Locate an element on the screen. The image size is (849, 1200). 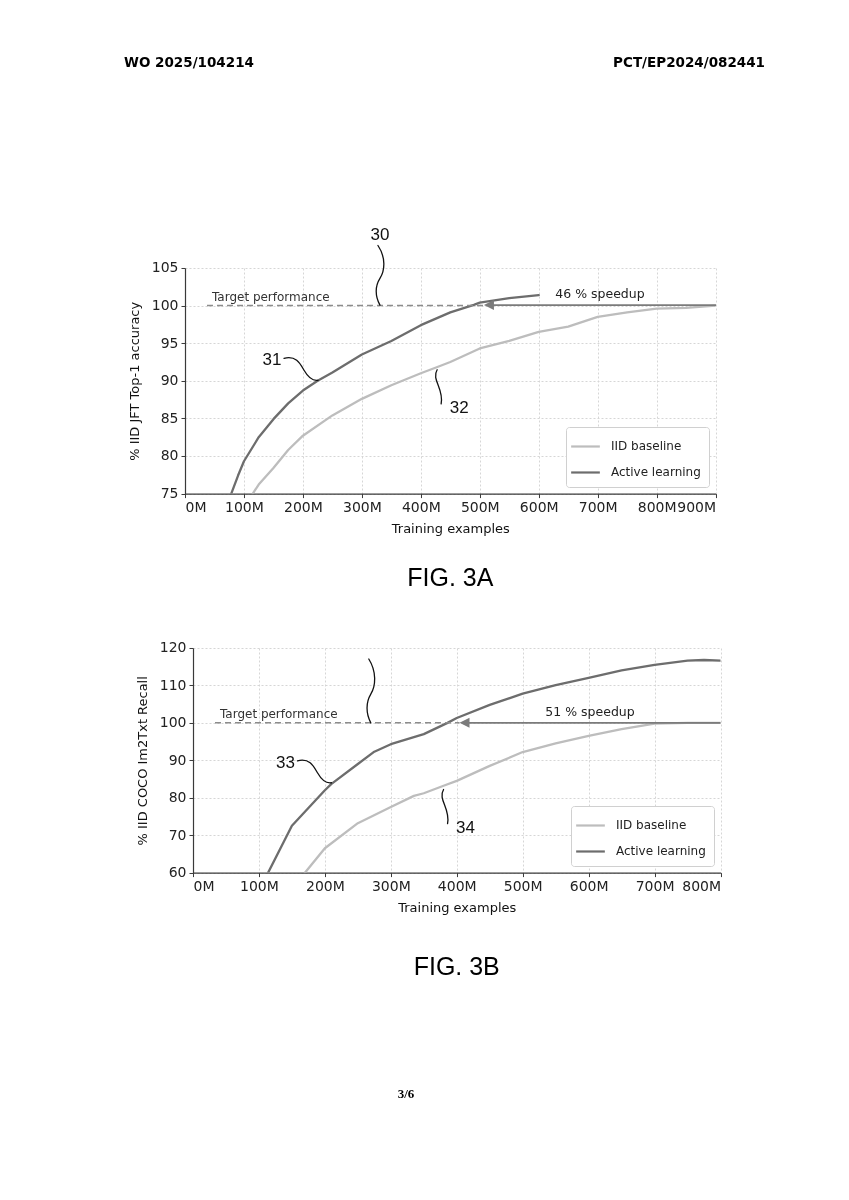
text: PCT/EP2024/082441 is located at coordinates (689, 62).